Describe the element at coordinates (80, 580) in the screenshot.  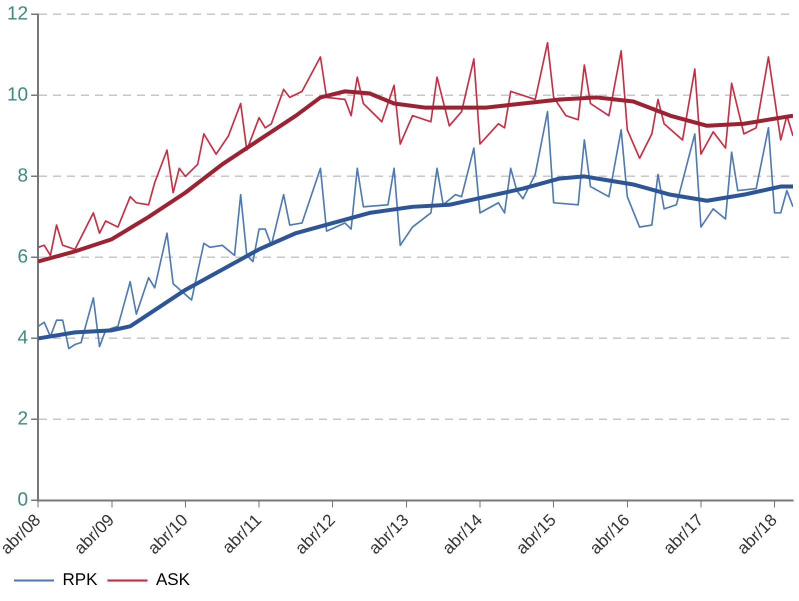
I see `legend-label: RPK` at that location.